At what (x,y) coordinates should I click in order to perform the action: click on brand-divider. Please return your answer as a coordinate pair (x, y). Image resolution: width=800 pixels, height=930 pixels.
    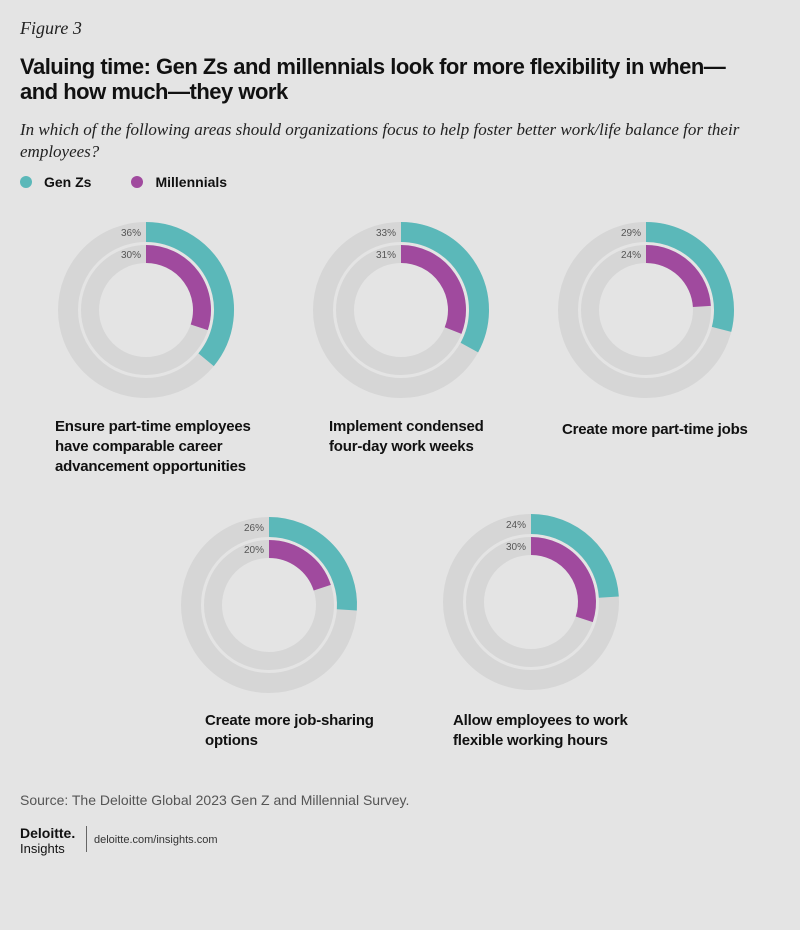
    Looking at the image, I should click on (86, 839).